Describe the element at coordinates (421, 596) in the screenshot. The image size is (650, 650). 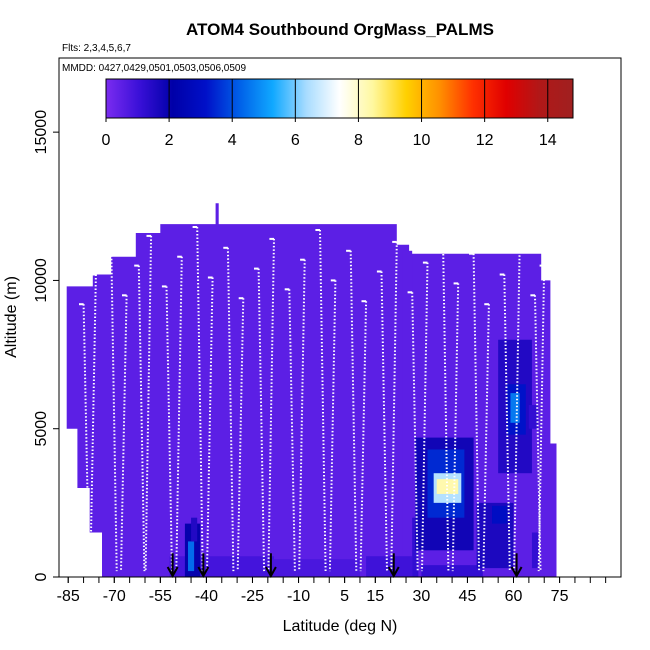
I see `x-tick-label: 30` at that location.